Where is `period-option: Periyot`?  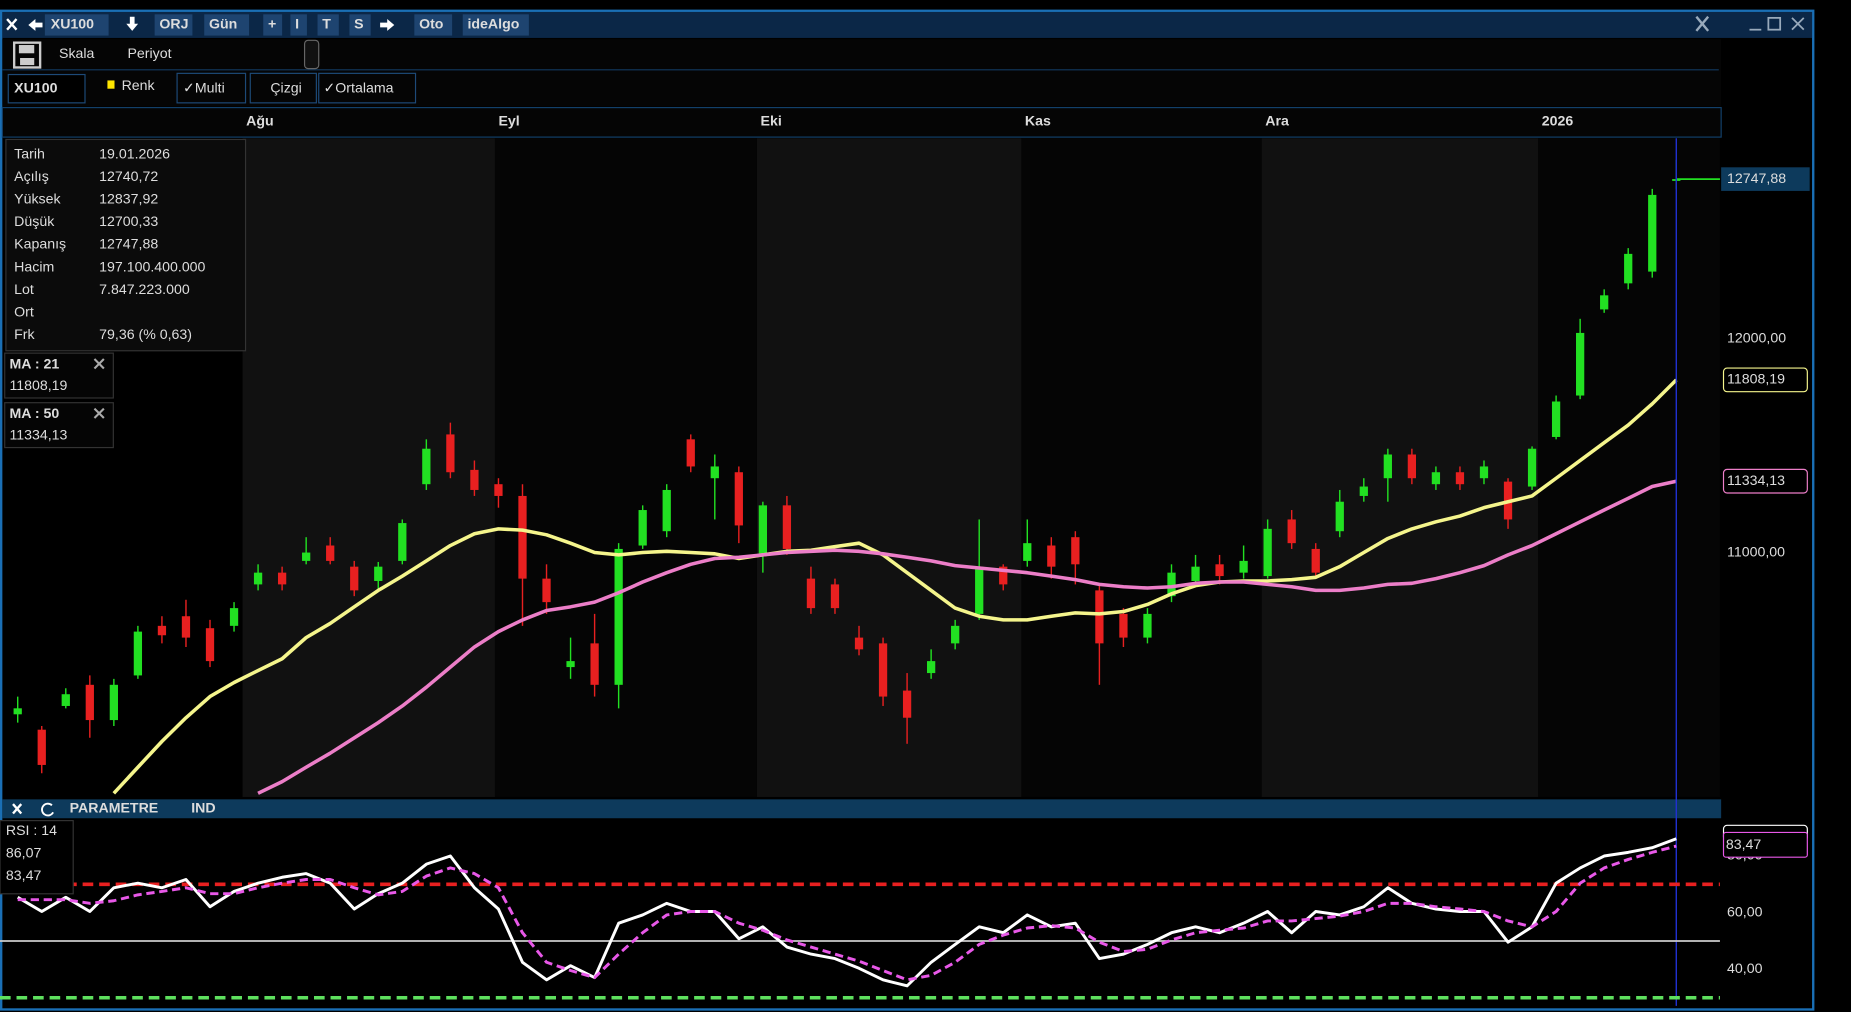
period-option: Periyot is located at coordinates (149, 54).